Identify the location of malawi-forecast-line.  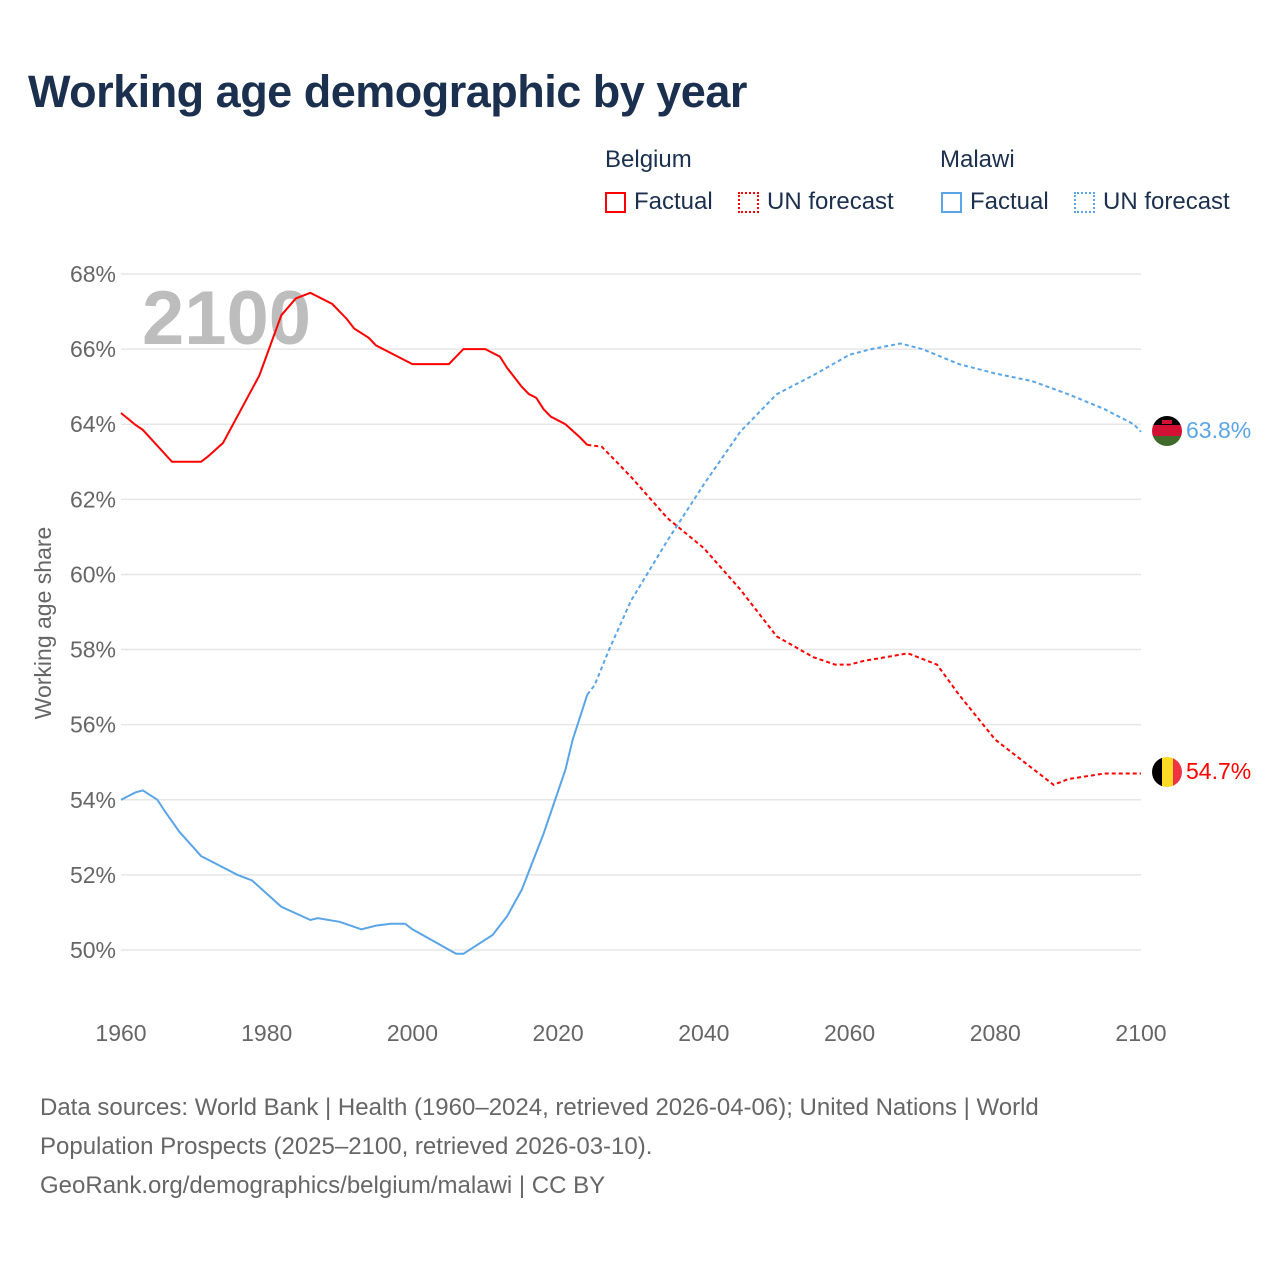
(864, 519).